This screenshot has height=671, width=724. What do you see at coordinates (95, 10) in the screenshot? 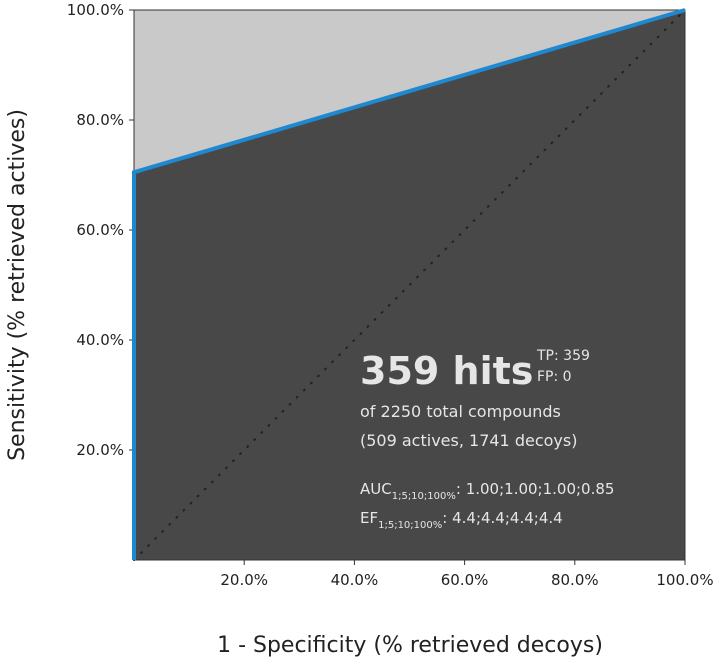
I see `y-tick-label: 100.0%` at bounding box center [95, 10].